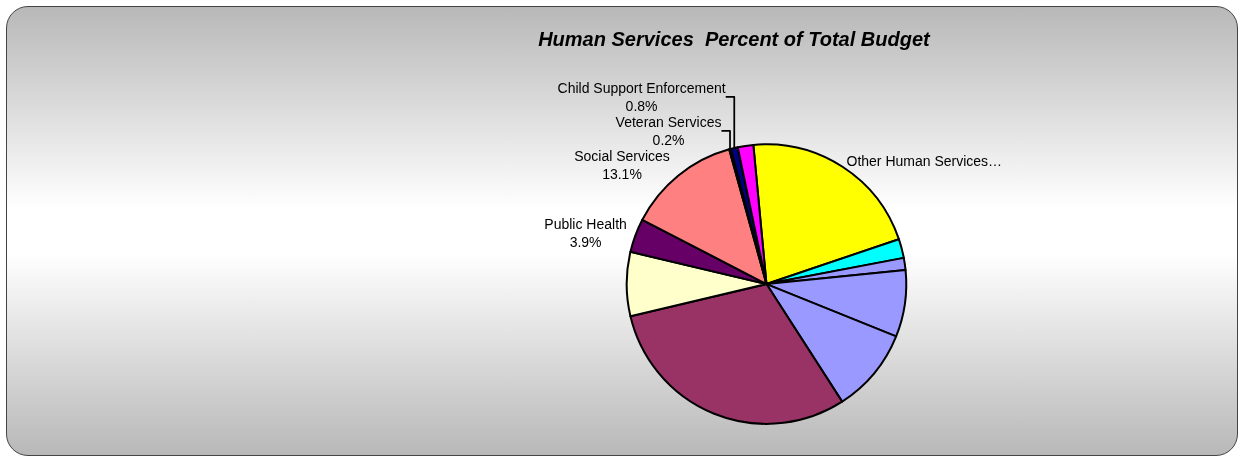 This screenshot has height=463, width=1244. Describe the element at coordinates (585, 242) in the screenshot. I see `data-label: 3.9%` at that location.